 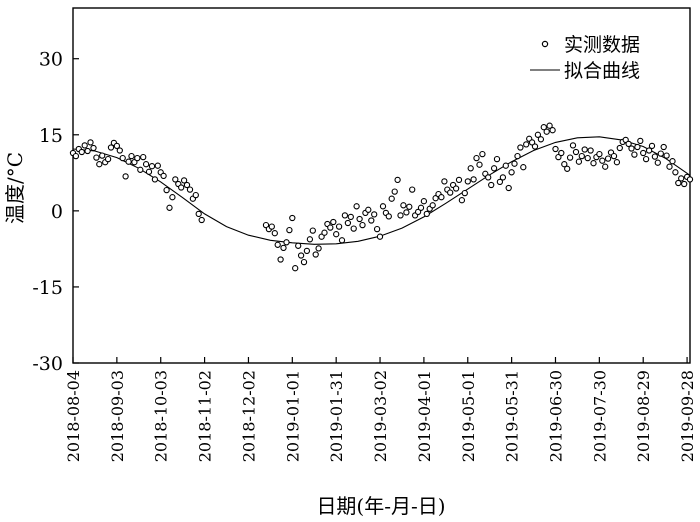 I want to click on x-tick-label: 2019-09-28, so click(x=687, y=416).